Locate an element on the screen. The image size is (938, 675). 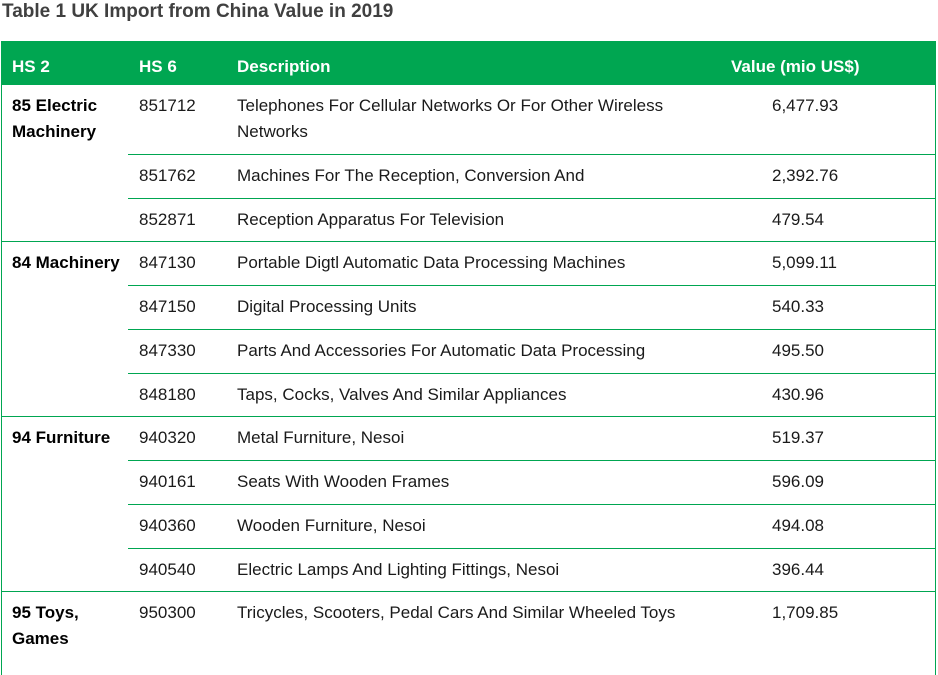
hs6-cell: 940320 is located at coordinates (167, 437).